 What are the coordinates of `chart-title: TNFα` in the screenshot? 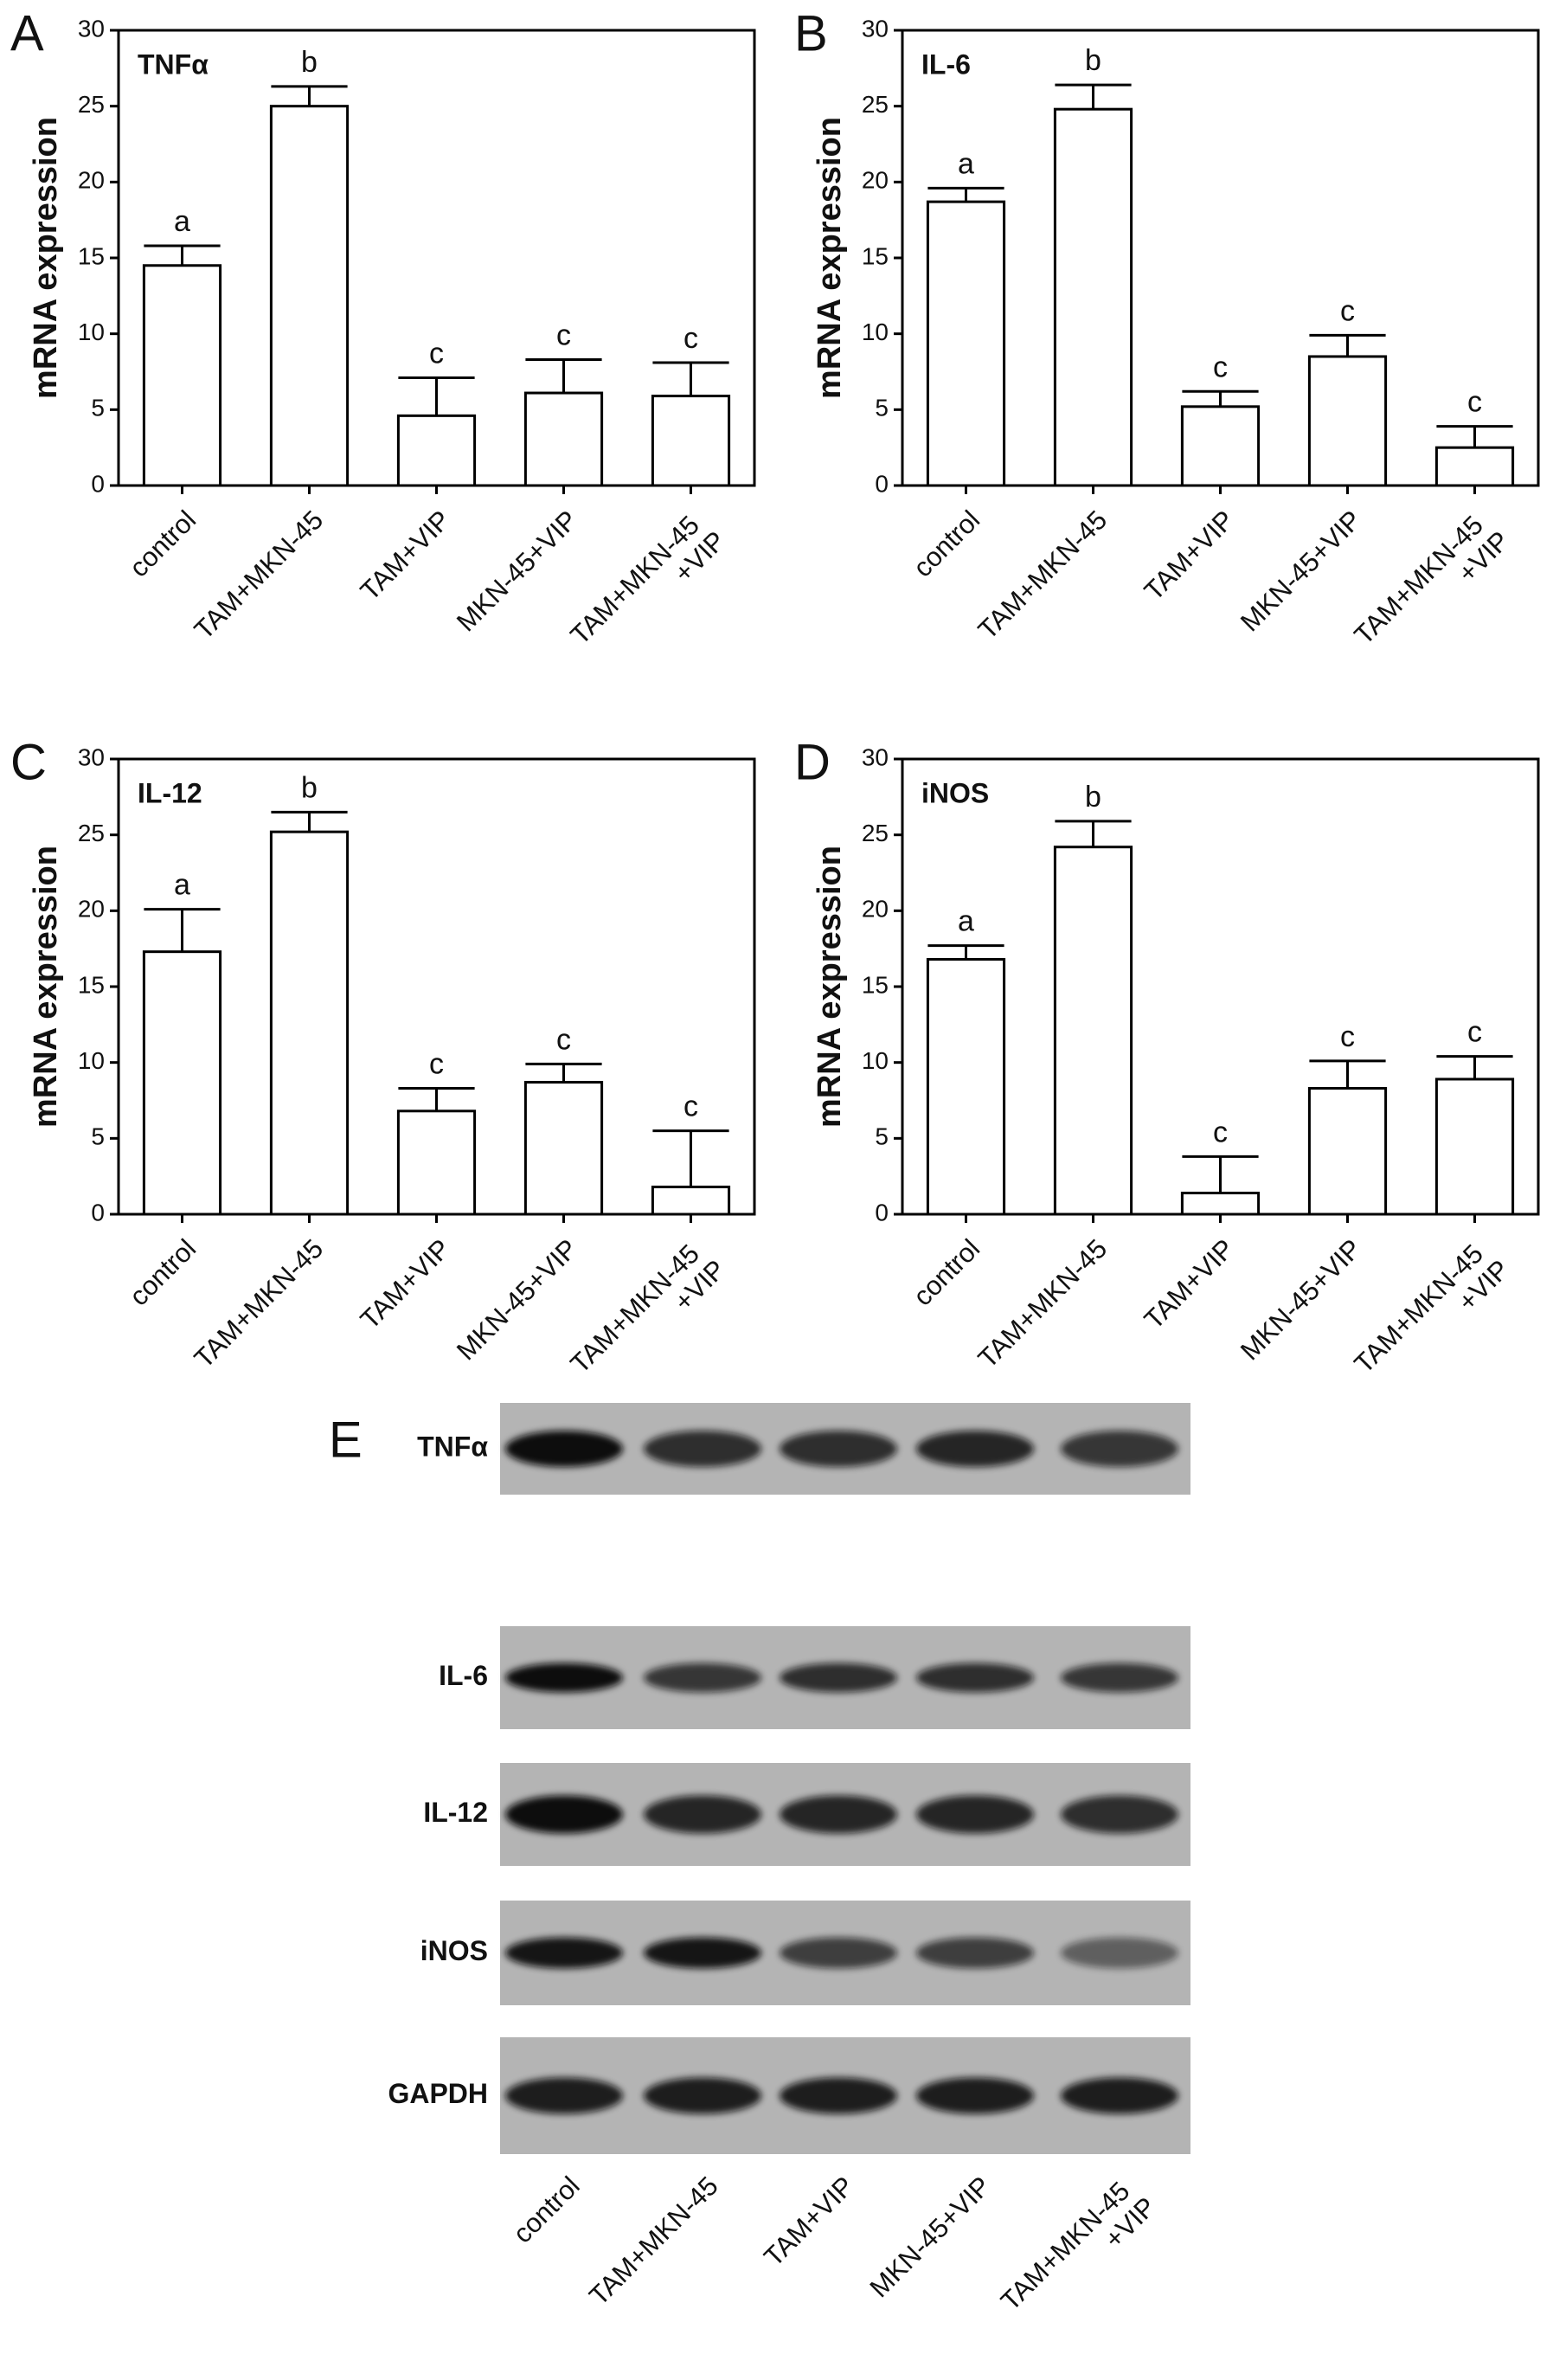 It's located at (173, 64).